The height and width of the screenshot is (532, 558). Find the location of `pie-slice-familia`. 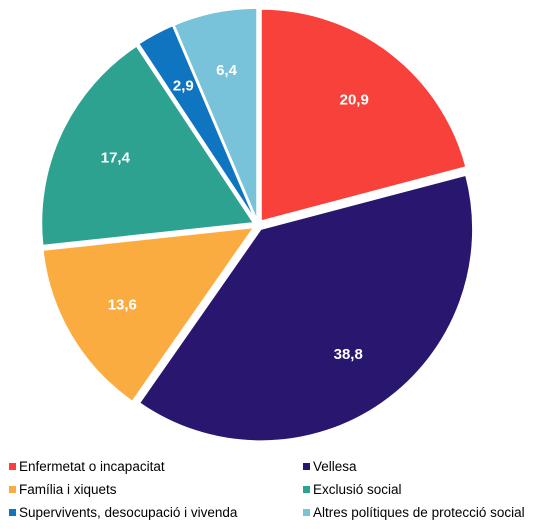

pie-slice-familia is located at coordinates (149, 314).